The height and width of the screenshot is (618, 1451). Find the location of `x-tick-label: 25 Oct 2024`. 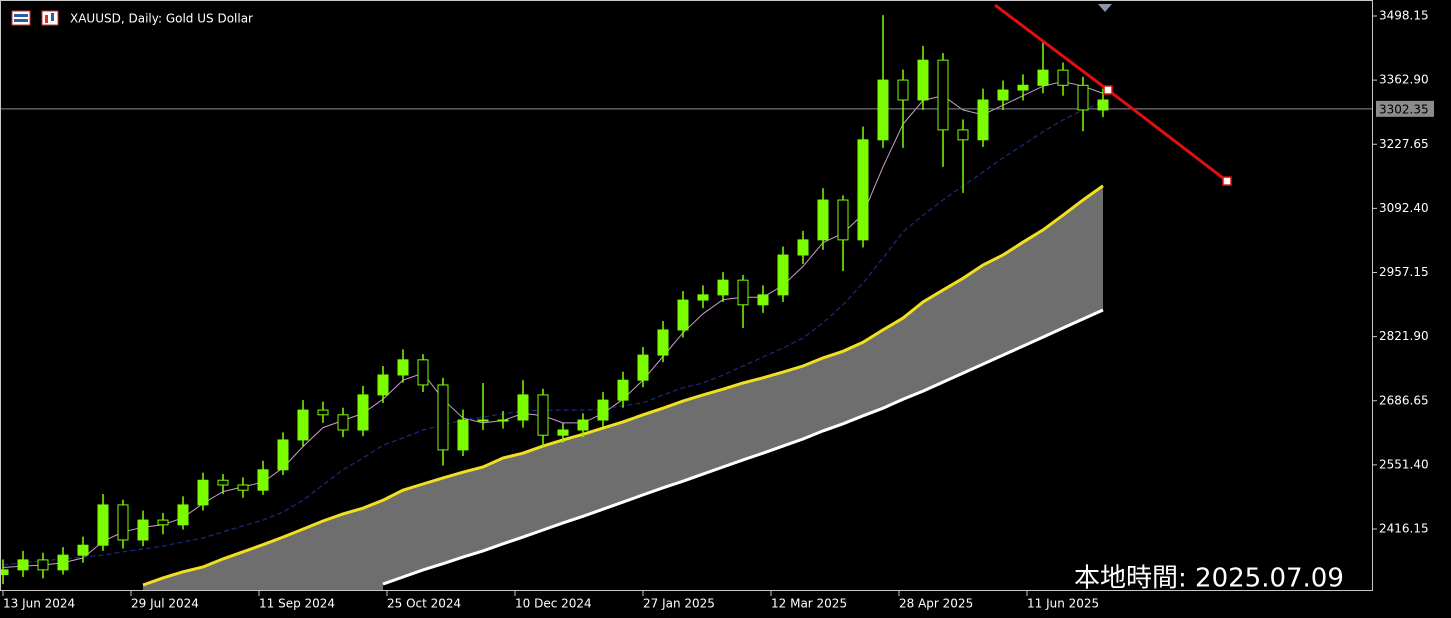

x-tick-label: 25 Oct 2024 is located at coordinates (424, 604).